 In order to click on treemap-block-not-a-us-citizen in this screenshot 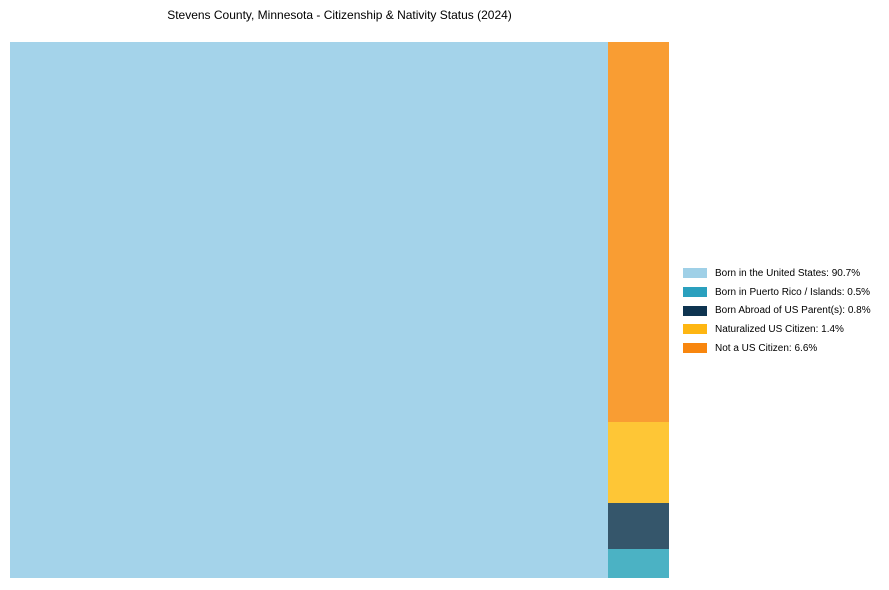, I will do `click(638, 232)`.